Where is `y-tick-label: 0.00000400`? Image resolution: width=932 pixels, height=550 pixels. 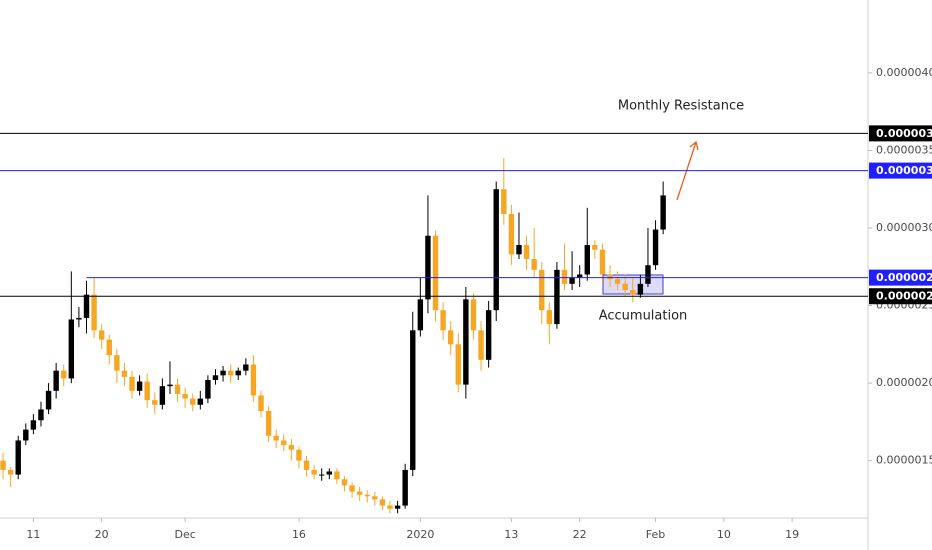
y-tick-label: 0.00000400 is located at coordinates (904, 72).